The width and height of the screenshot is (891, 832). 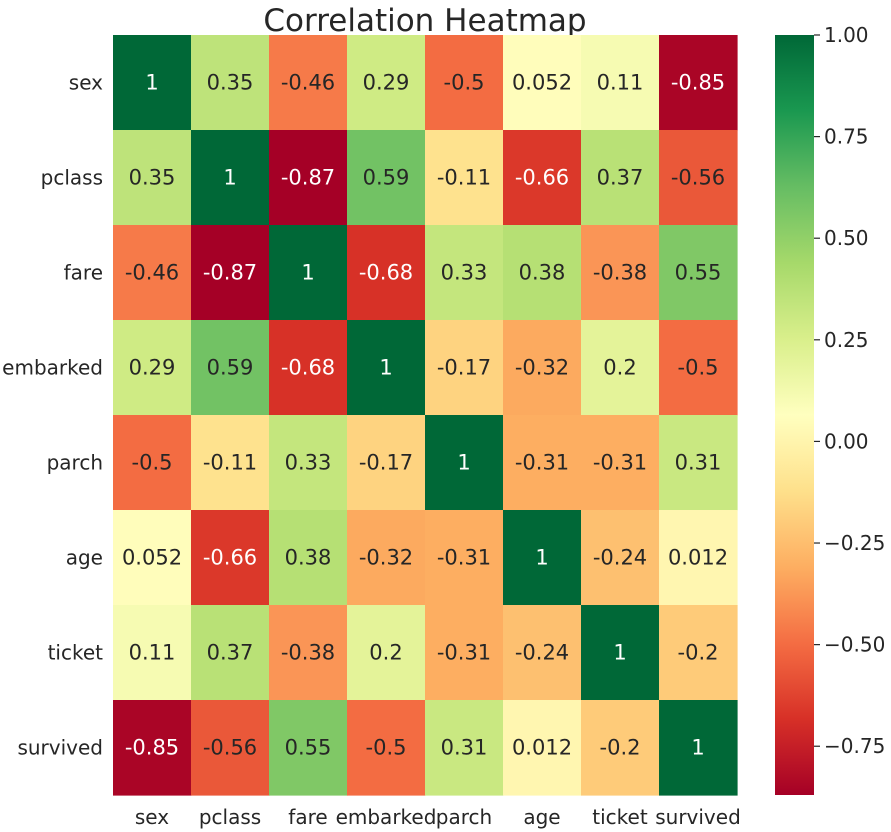 I want to click on y-tick-label-pclass: pclass, so click(x=72, y=178).